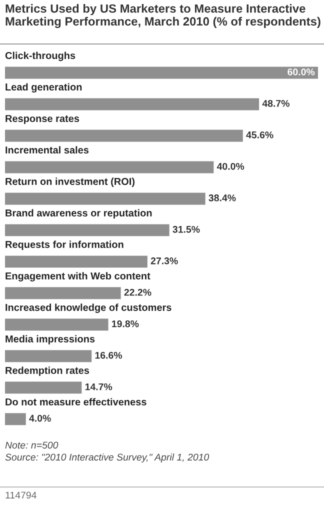 The width and height of the screenshot is (324, 506). Describe the element at coordinates (47, 150) in the screenshot. I see `y-tick-label: Incremental sales` at that location.